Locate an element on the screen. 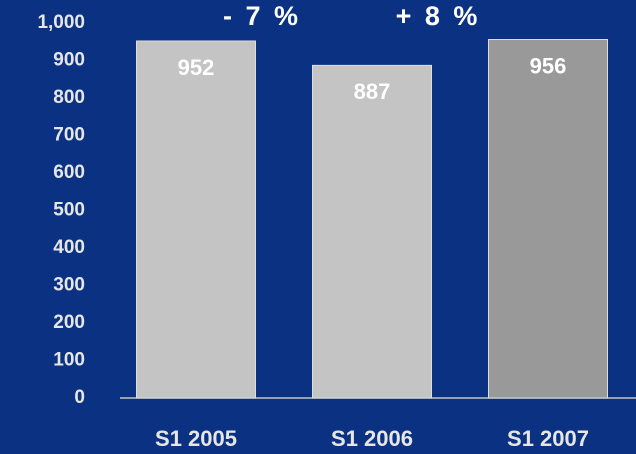 Image resolution: width=636 pixels, height=454 pixels. y-tick-label: 500 is located at coordinates (69, 210).